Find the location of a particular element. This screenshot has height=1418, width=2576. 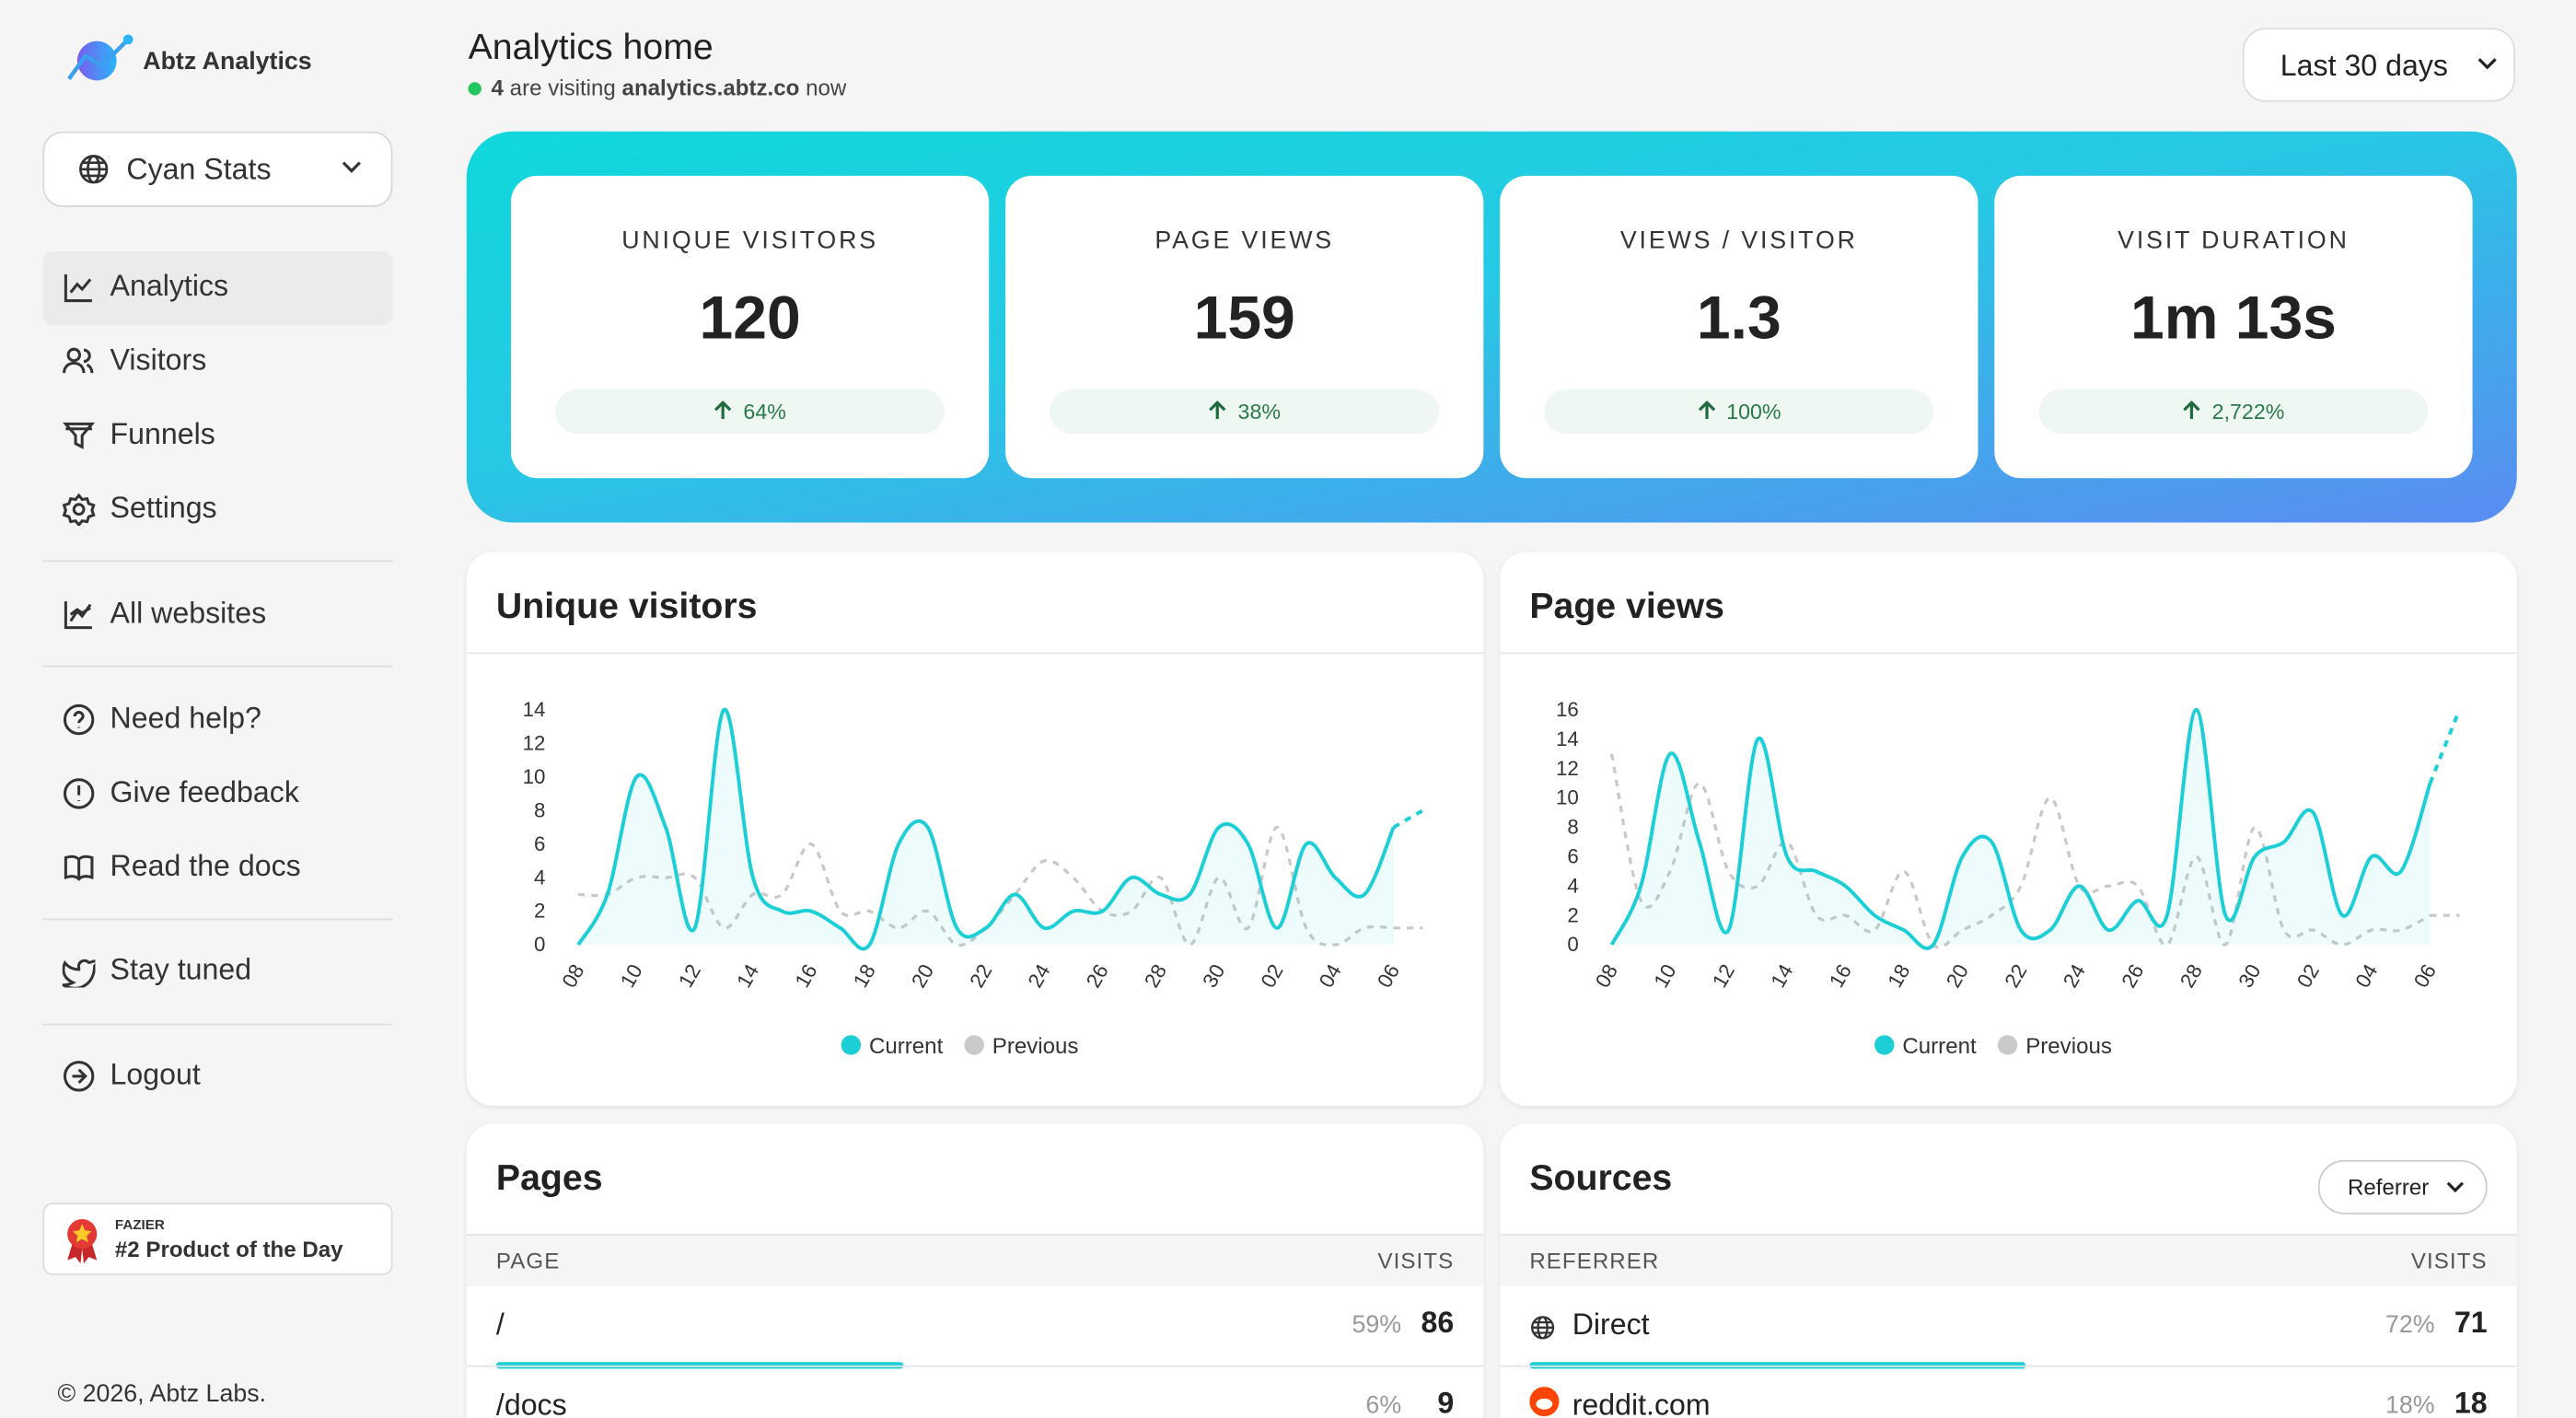

nav-label: Stay tuned is located at coordinates (181, 969).